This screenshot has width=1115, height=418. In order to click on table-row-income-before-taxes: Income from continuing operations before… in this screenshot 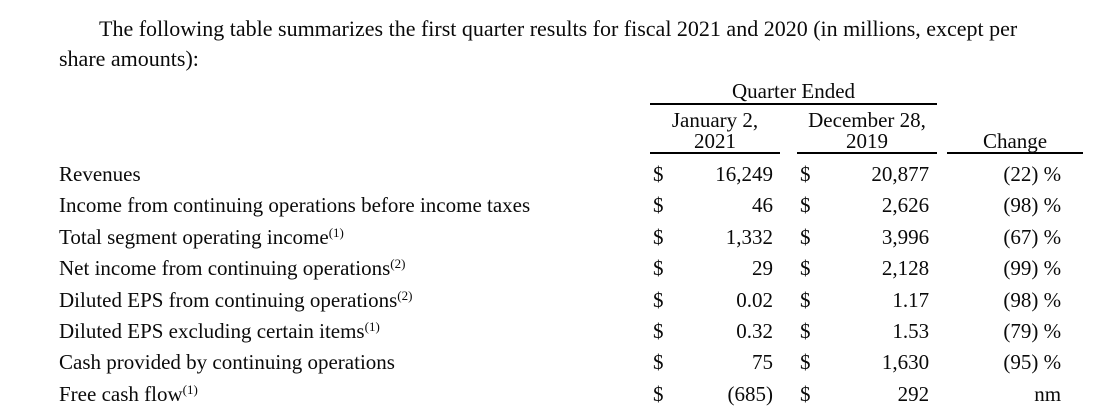, I will do `click(571, 205)`.